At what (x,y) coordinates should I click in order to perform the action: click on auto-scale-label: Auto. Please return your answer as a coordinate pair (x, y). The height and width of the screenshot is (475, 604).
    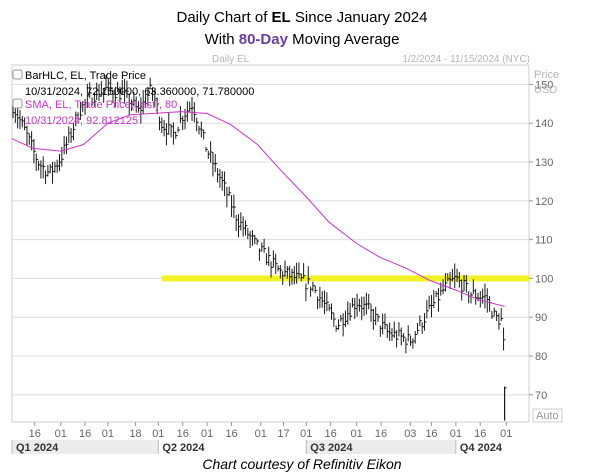
    Looking at the image, I should click on (547, 416).